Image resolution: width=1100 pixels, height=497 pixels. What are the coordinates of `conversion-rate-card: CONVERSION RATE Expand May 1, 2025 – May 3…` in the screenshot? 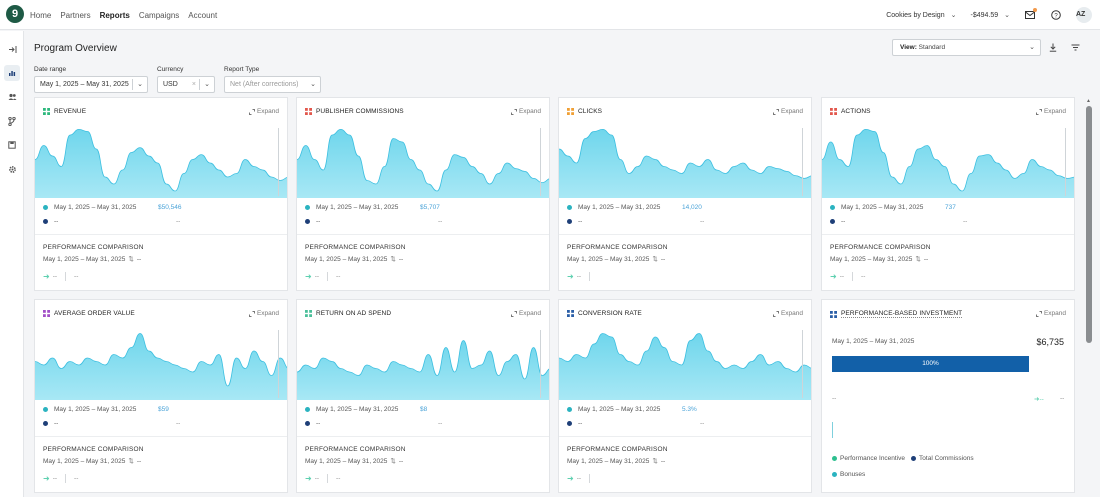 It's located at (685, 396).